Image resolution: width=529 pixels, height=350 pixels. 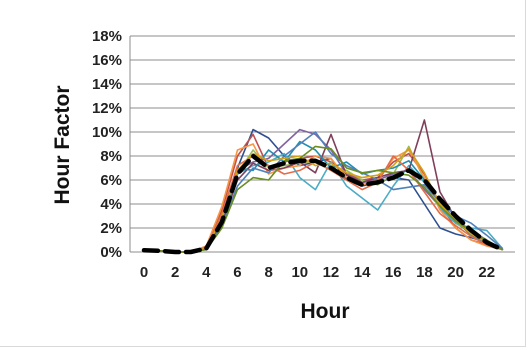 I want to click on x-tick-label: 4, so click(x=206, y=272).